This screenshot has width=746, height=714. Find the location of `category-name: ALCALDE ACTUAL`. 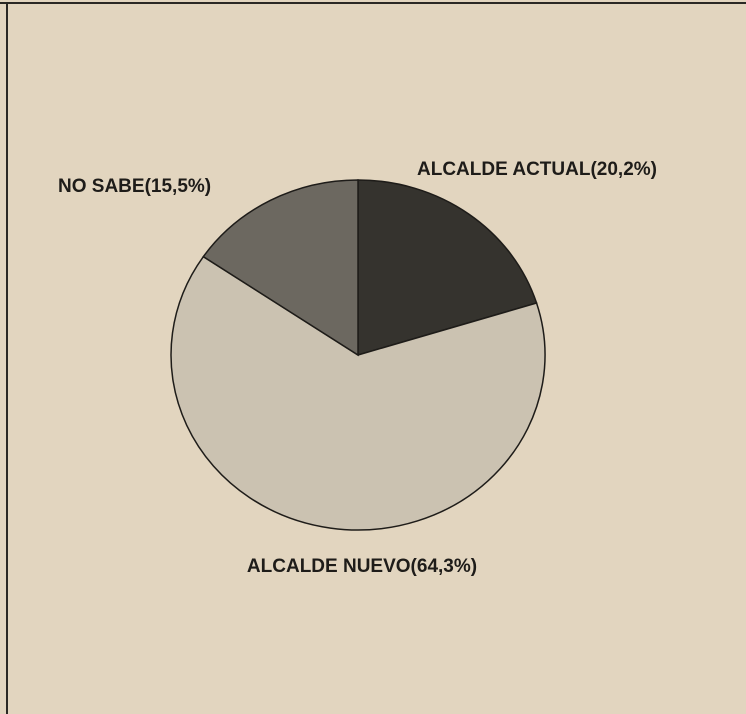

category-name: ALCALDE ACTUAL is located at coordinates (504, 169).